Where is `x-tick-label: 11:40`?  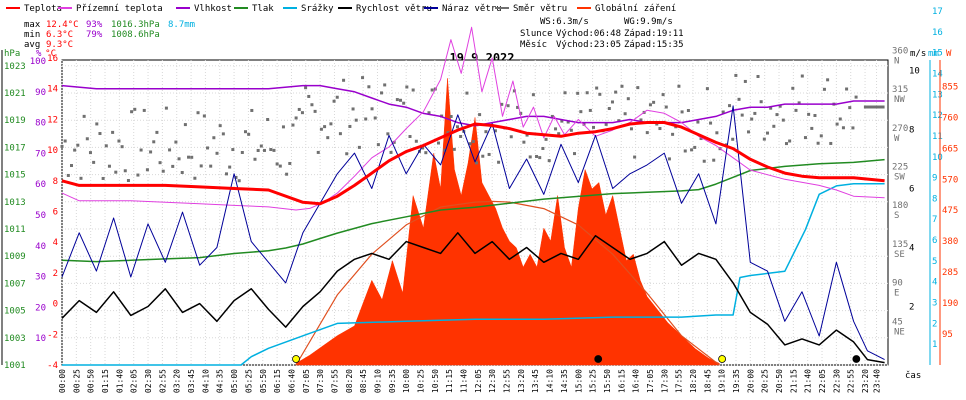
x-tick-label: 11:40 is located at coordinates (464, 381).